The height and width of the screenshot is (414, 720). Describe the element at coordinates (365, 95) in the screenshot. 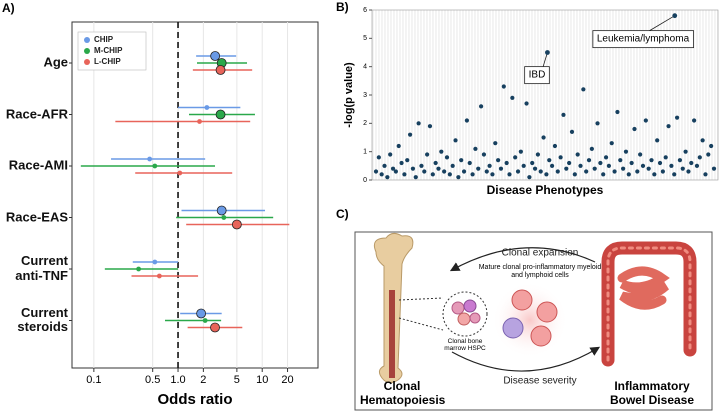

I see `y-tick-label: 3` at that location.